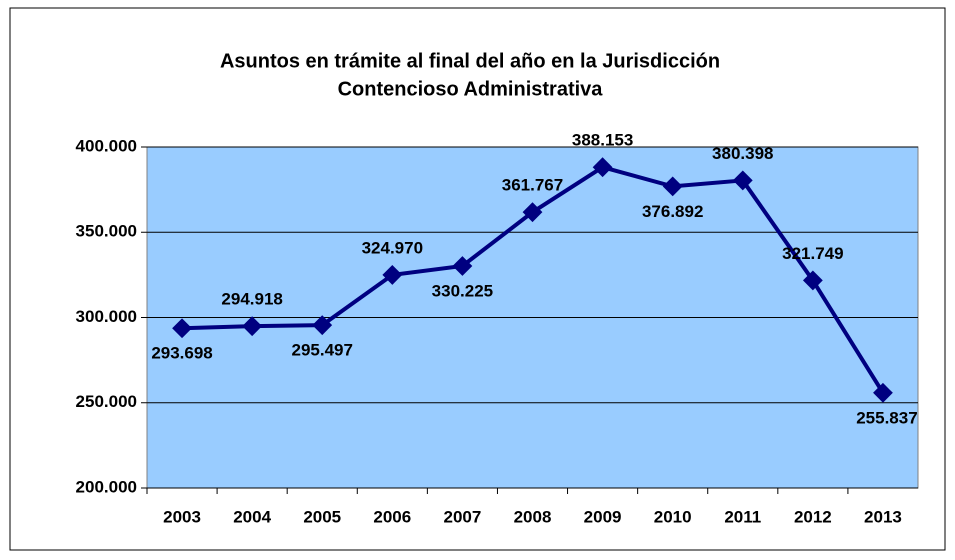 The image size is (955, 560). I want to click on x-tick-label: 2008, so click(533, 516).